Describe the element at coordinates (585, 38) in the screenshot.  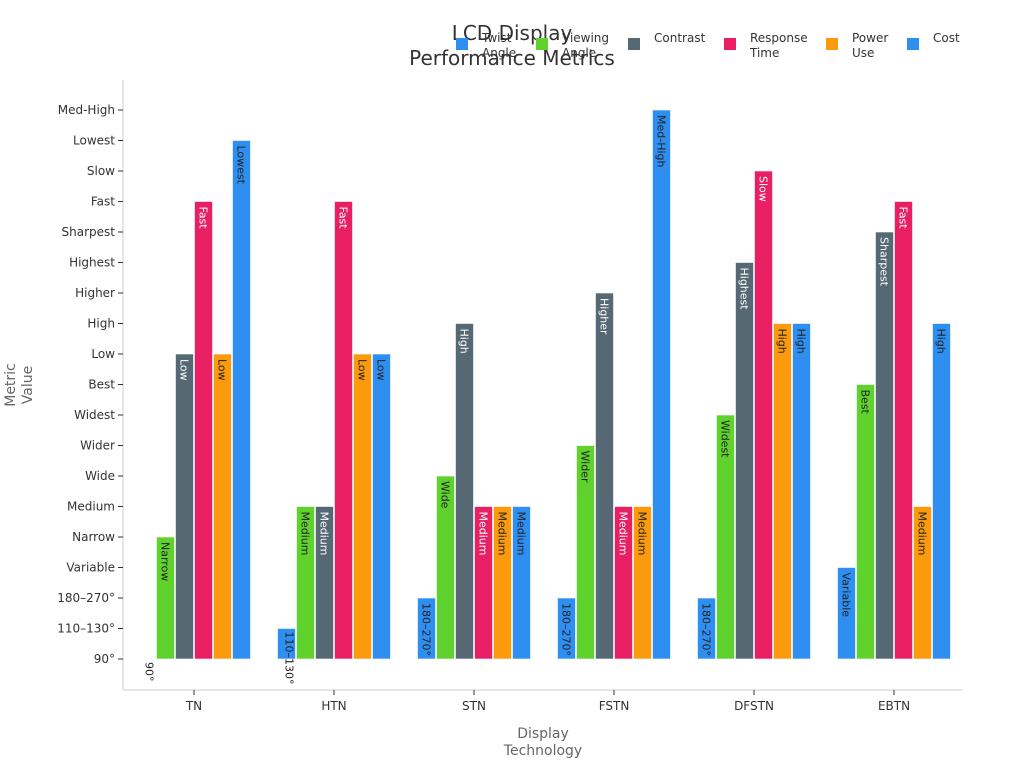
I see `legend-label: Viewing` at that location.